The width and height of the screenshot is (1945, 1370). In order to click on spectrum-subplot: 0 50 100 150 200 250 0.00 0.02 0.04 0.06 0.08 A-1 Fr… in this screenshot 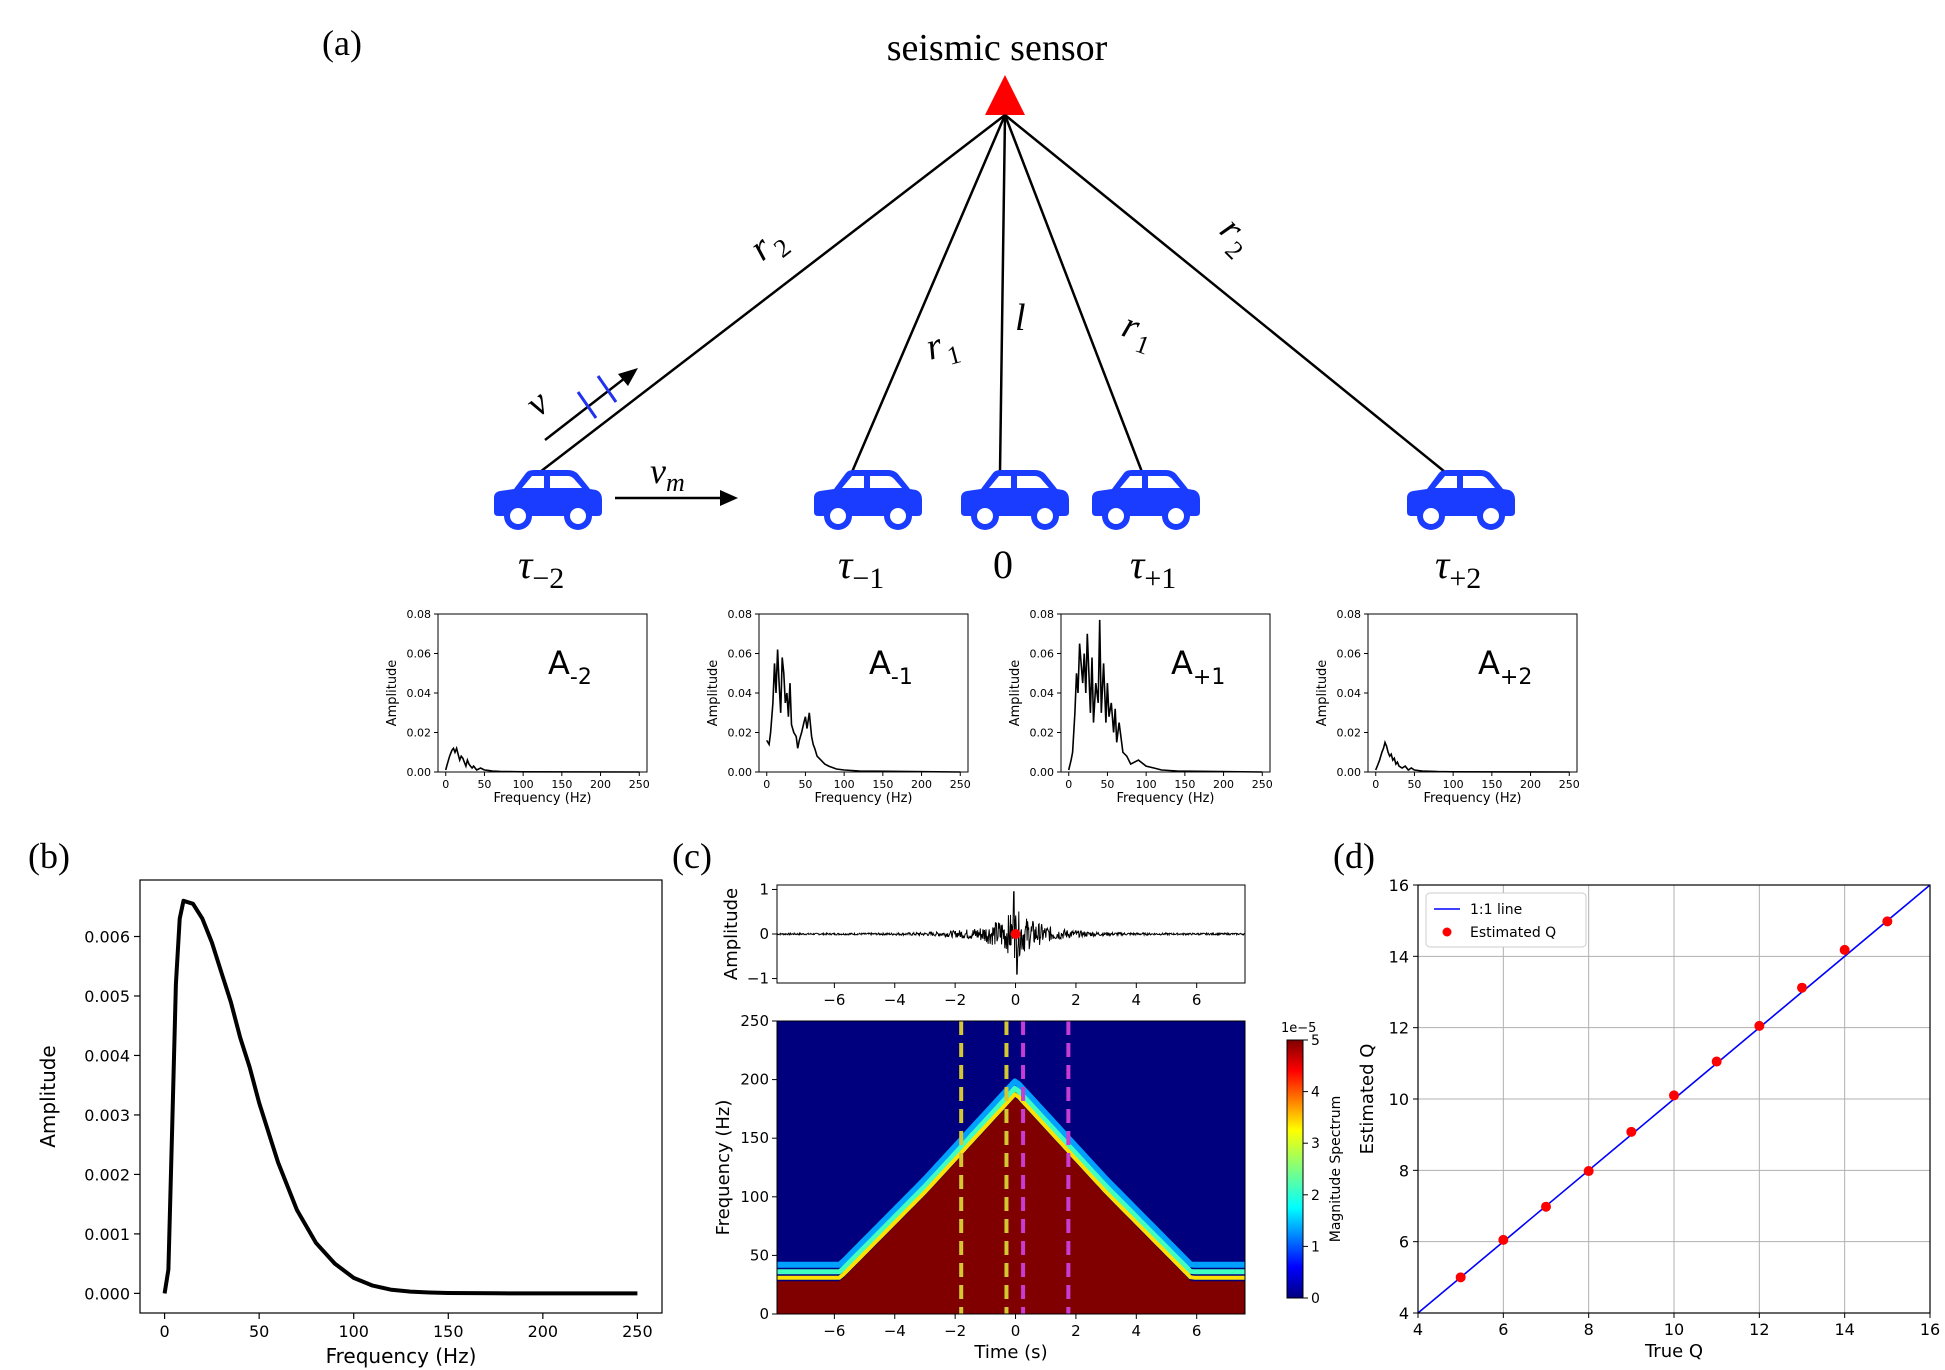, I will do `click(838, 707)`.